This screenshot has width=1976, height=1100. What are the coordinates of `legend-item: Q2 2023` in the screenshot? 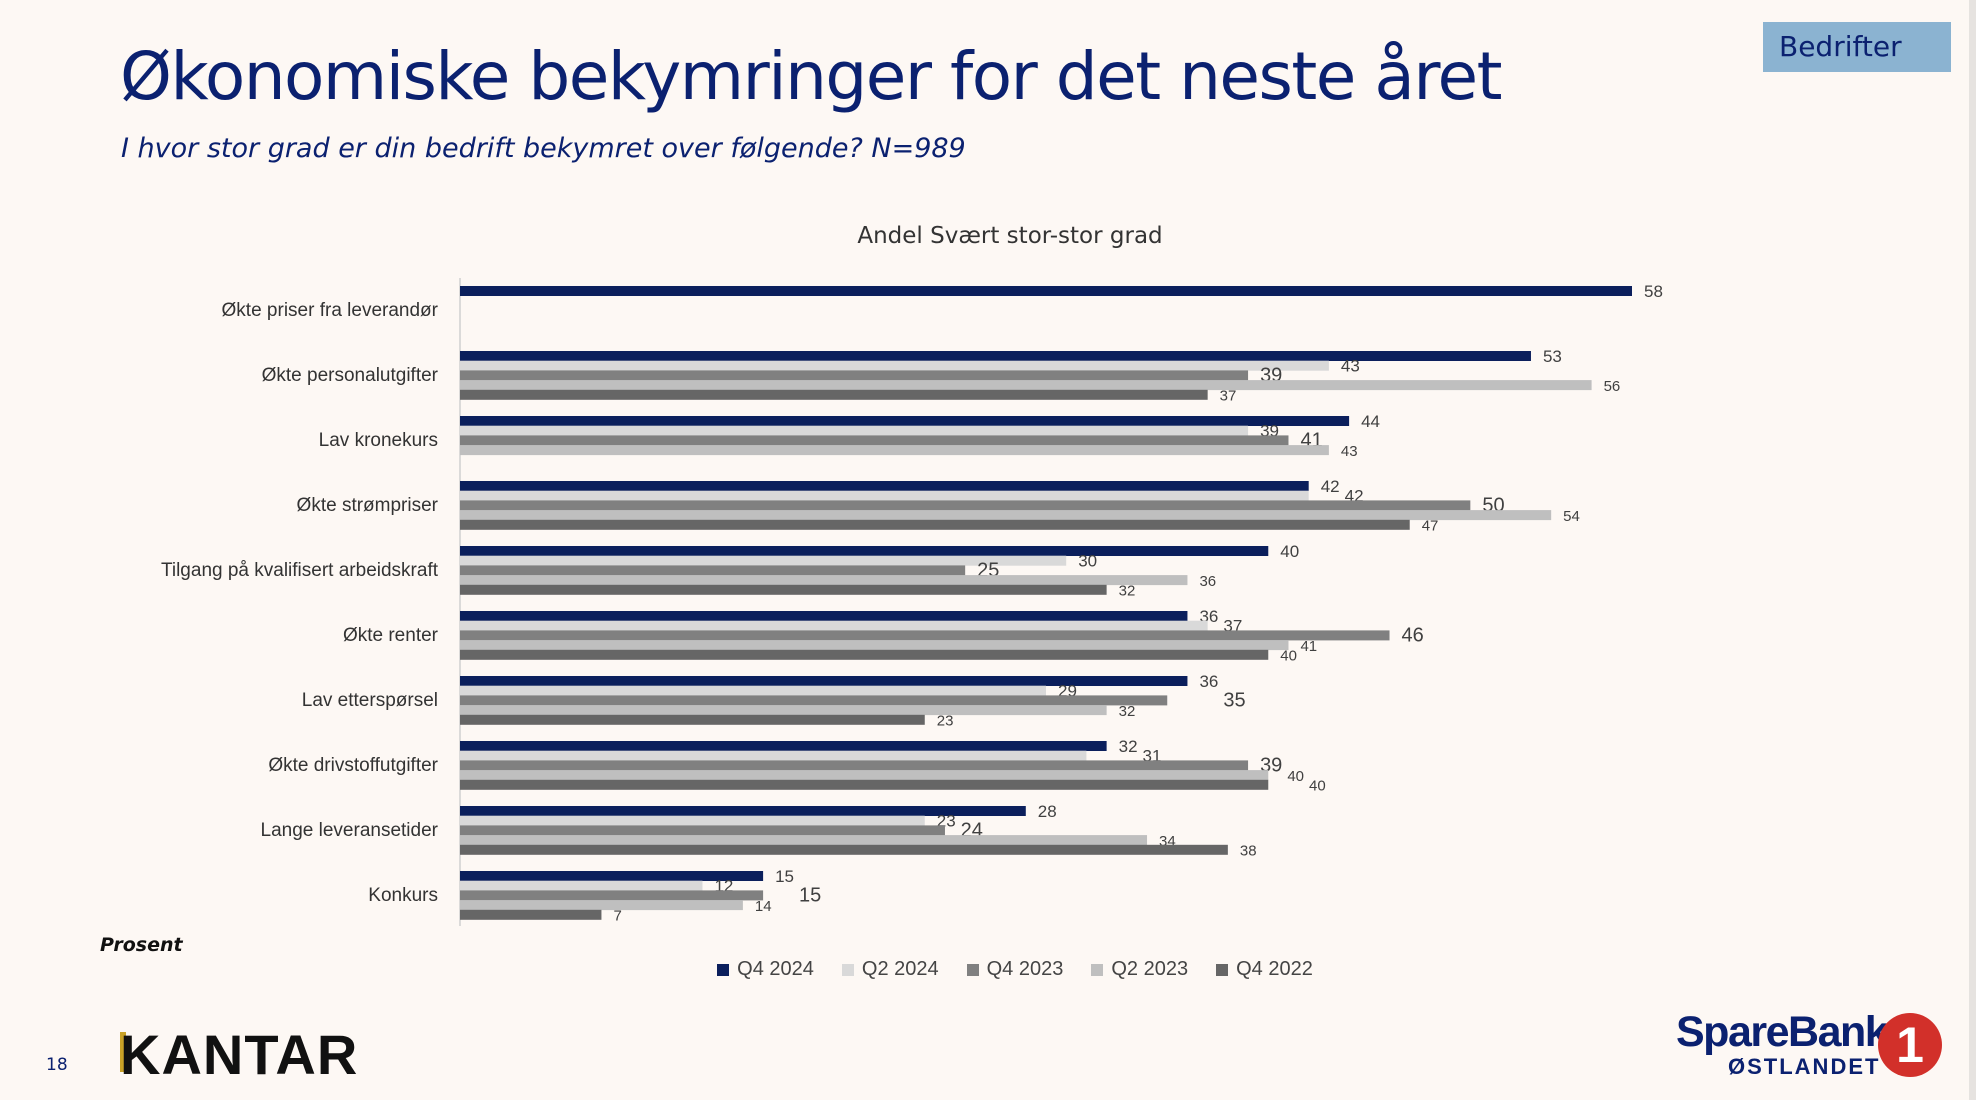 It's located at (1139, 969).